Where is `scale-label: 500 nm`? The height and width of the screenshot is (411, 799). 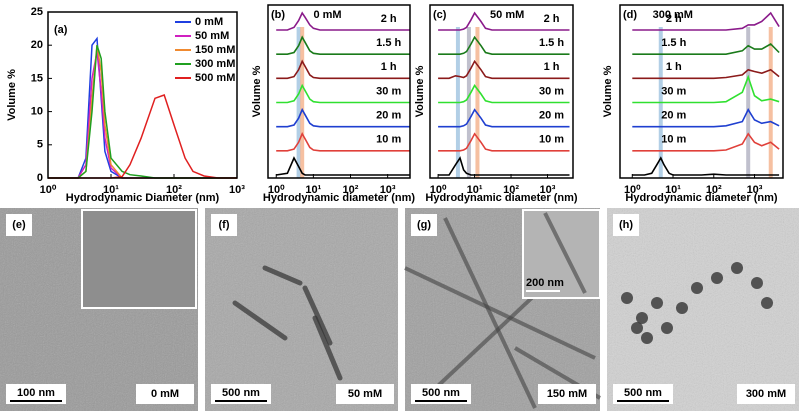 scale-label: 500 nm is located at coordinates (643, 393).